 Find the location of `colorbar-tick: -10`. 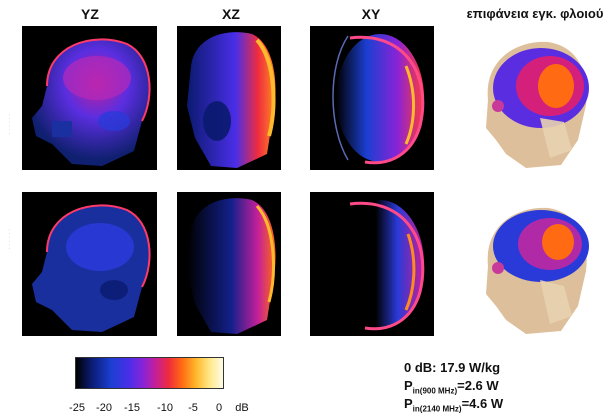

colorbar-tick: -10 is located at coordinates (165, 408).